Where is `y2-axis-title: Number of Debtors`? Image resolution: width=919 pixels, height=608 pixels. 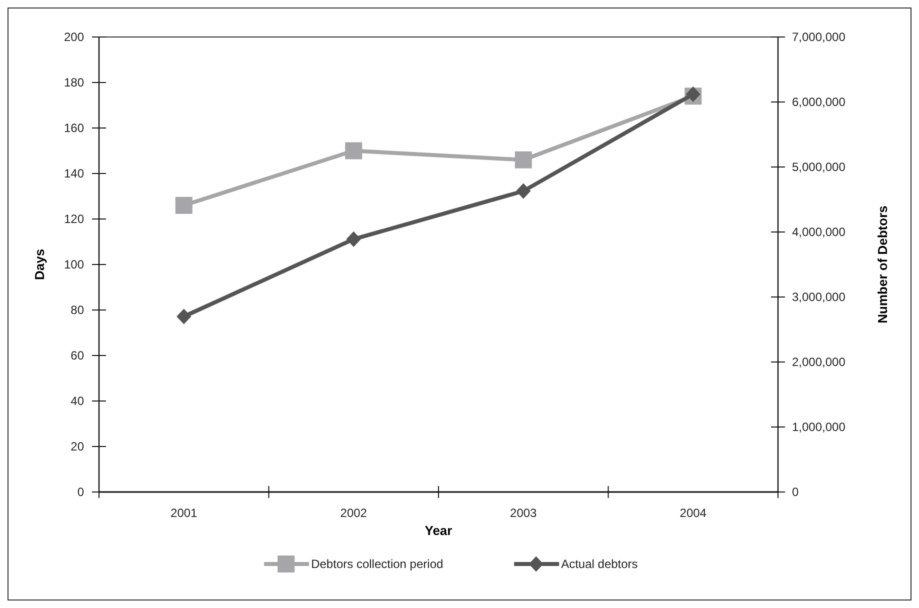
y2-axis-title: Number of Debtors is located at coordinates (882, 265).